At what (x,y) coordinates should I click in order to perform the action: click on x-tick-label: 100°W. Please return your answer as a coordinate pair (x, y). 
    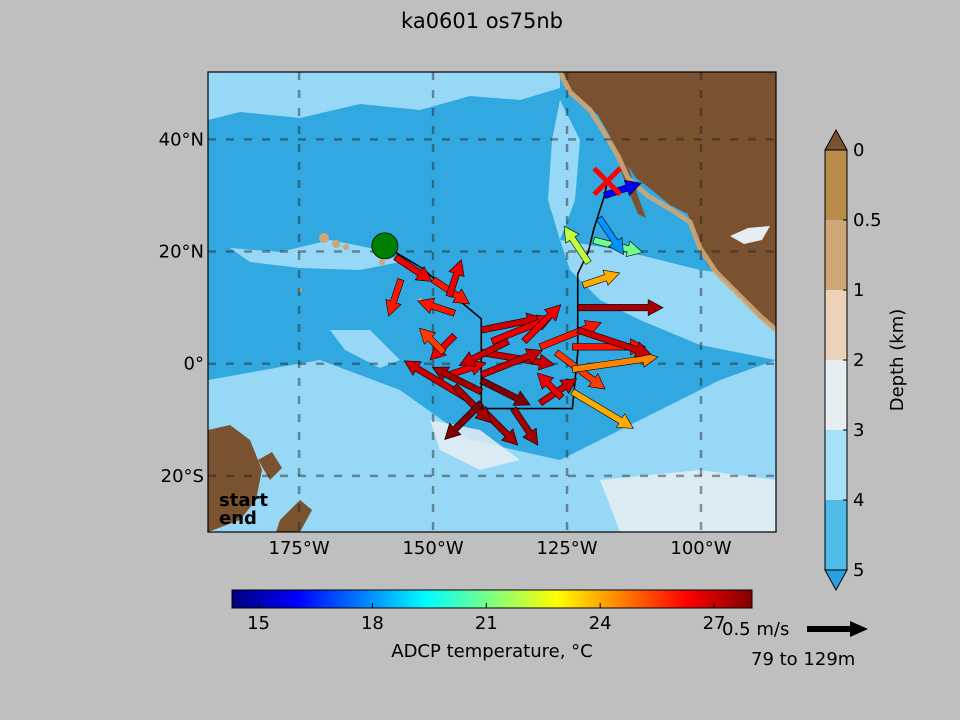
    Looking at the image, I should click on (700, 548).